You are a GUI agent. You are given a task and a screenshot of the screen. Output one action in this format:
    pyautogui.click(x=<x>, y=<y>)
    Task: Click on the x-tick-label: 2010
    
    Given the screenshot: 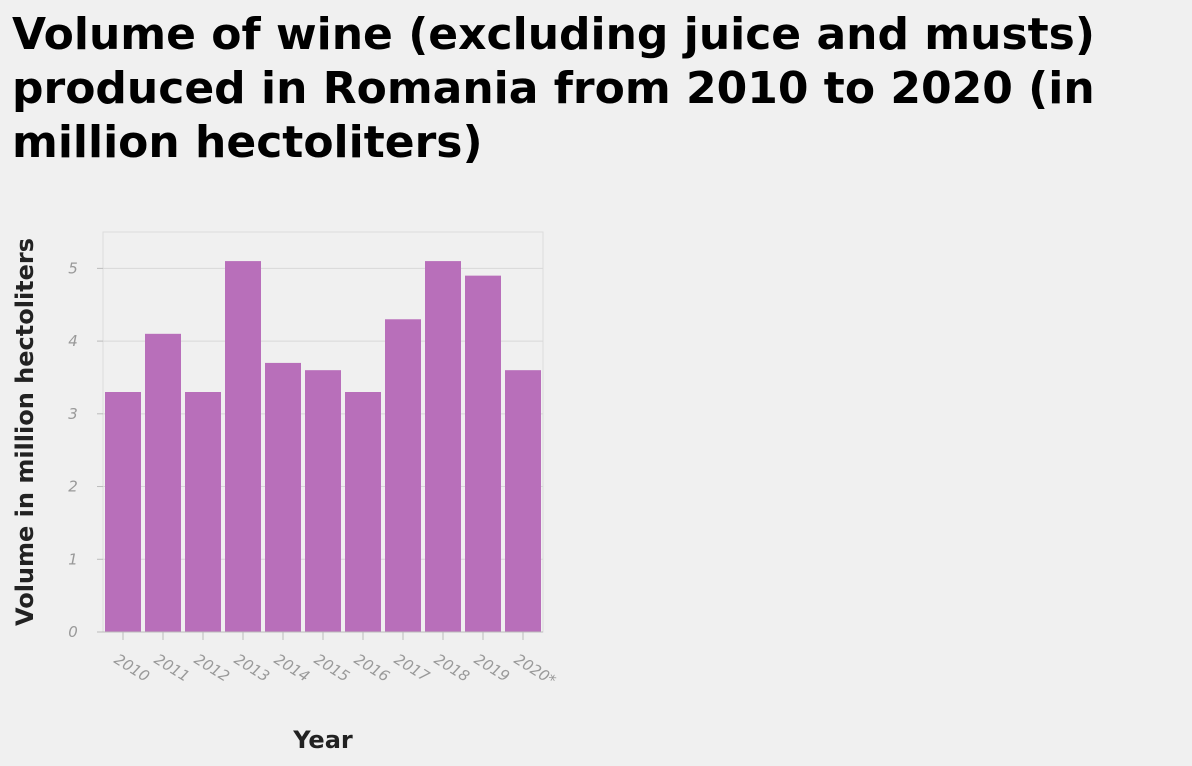 What is the action you would take?
    pyautogui.click(x=132, y=668)
    